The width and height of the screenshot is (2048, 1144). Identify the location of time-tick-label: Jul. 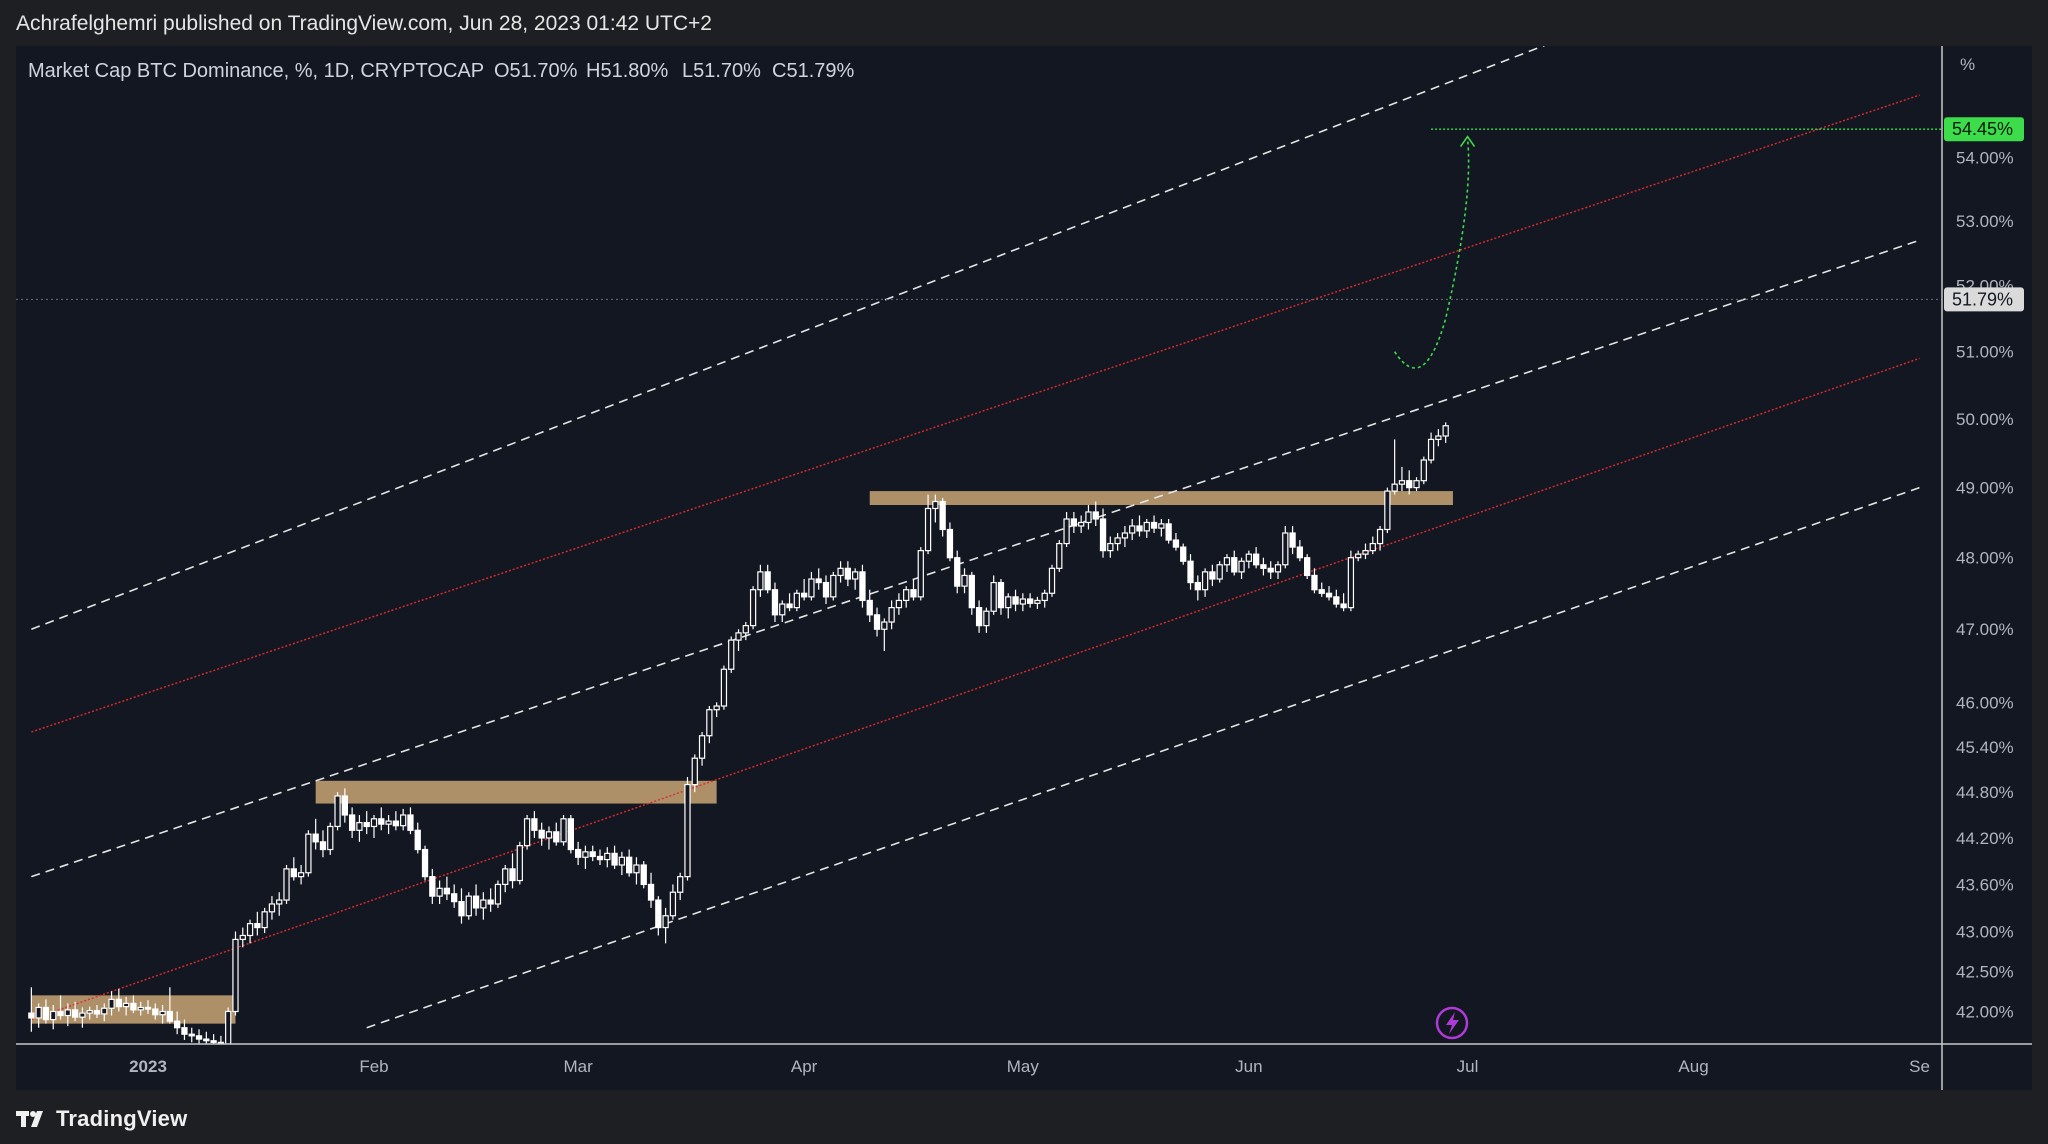
(1468, 1066).